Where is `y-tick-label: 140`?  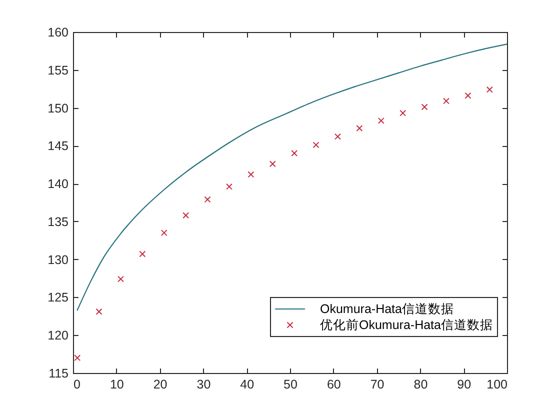
y-tick-label: 140 is located at coordinates (58, 184).